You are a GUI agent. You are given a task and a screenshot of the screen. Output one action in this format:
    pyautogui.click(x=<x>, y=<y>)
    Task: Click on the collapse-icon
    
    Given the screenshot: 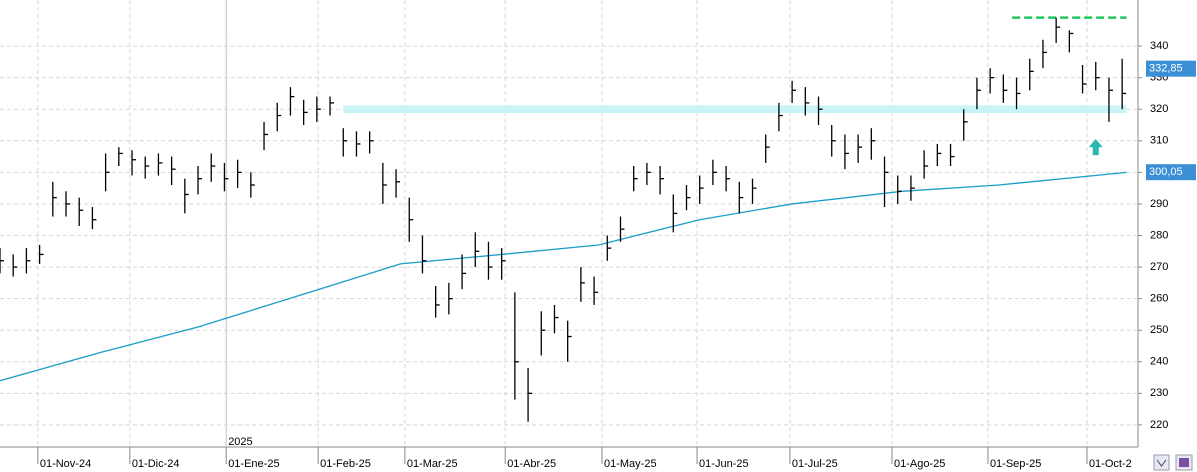 What is the action you would take?
    pyautogui.click(x=1161, y=463)
    